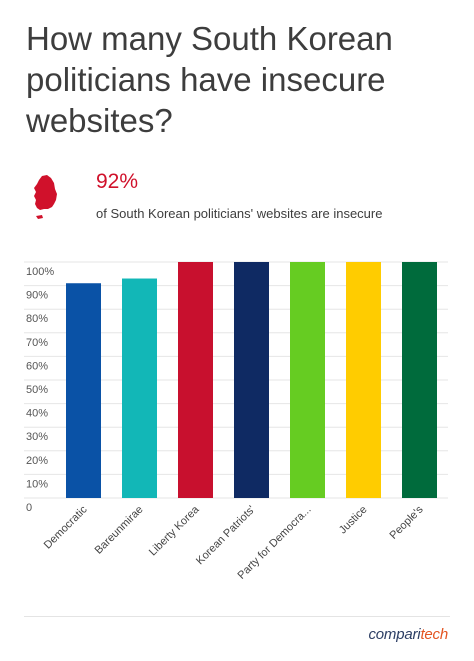 The height and width of the screenshot is (661, 474). What do you see at coordinates (117, 181) in the screenshot?
I see `stat-value: 92%` at bounding box center [117, 181].